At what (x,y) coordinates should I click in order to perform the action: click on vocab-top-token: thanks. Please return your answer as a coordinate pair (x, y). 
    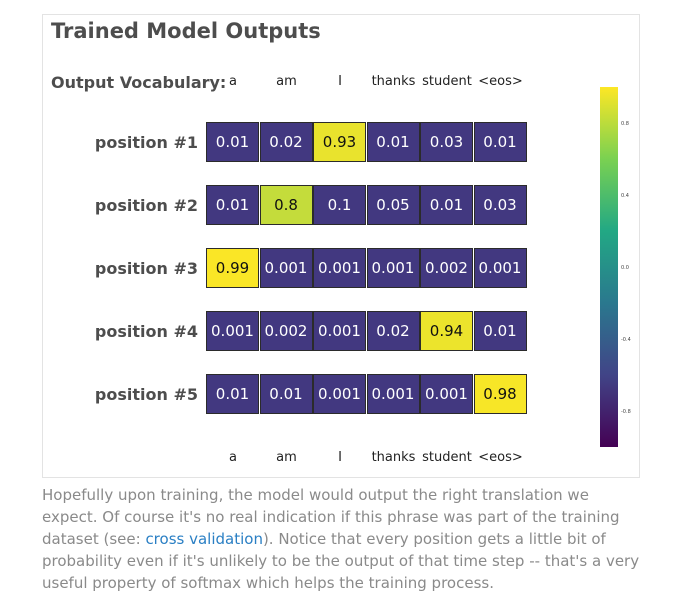
    Looking at the image, I should click on (393, 81).